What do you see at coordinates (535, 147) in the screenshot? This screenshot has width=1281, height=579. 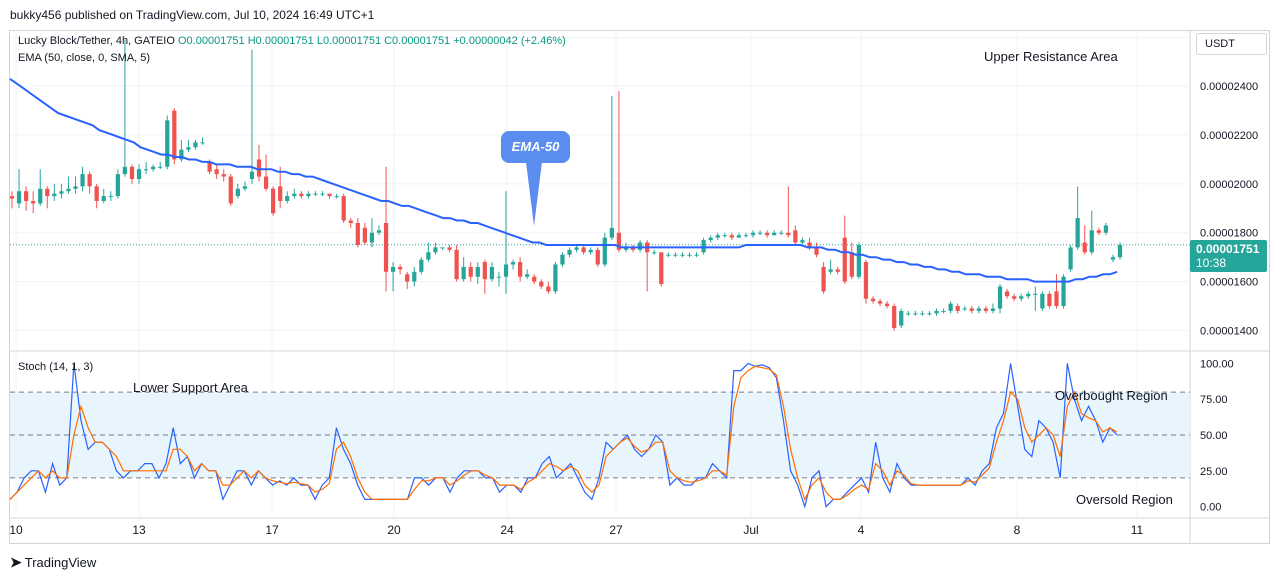 I see `ema-callout: EMA-50` at bounding box center [535, 147].